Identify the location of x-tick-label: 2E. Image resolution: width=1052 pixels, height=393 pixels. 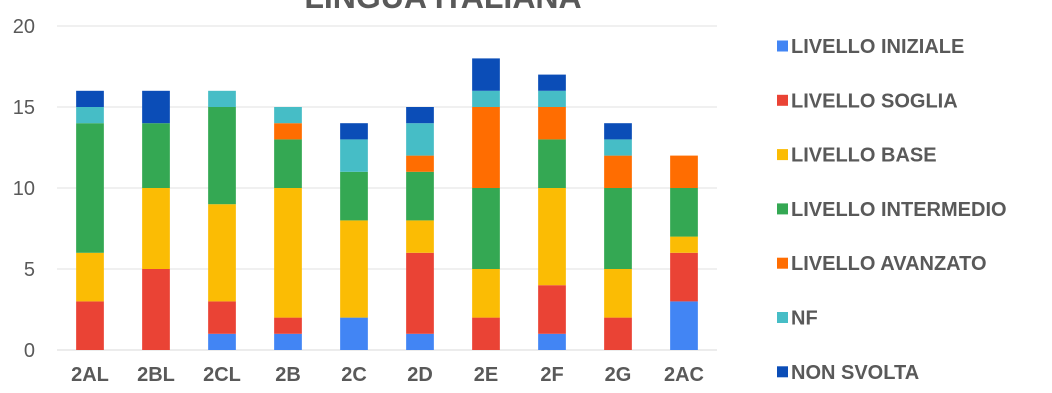
(486, 375).